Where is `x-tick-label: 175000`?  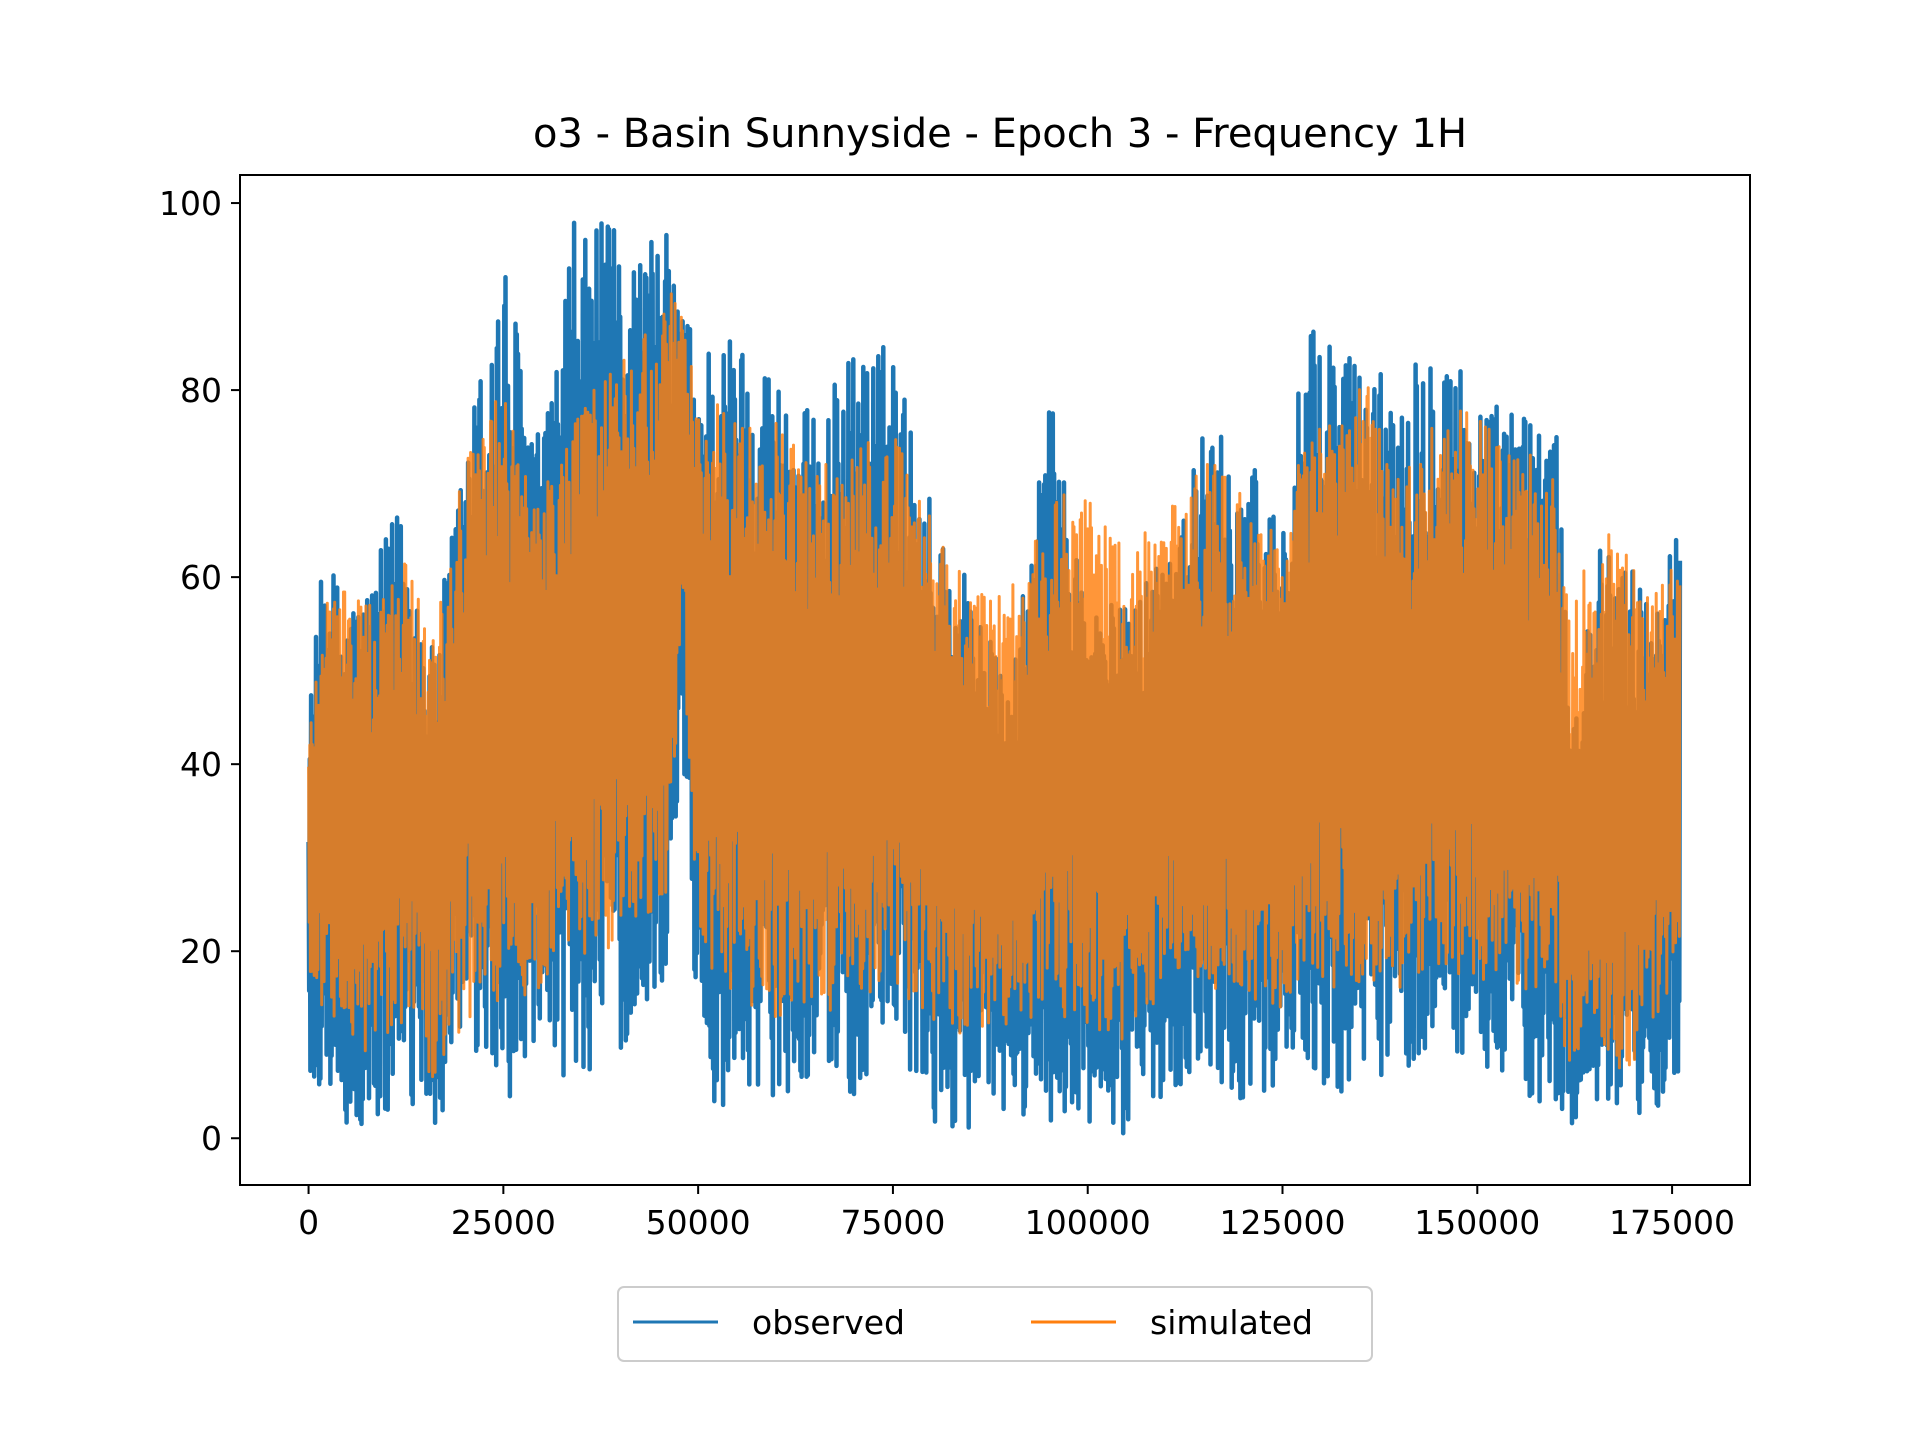
x-tick-label: 175000 is located at coordinates (1672, 1222).